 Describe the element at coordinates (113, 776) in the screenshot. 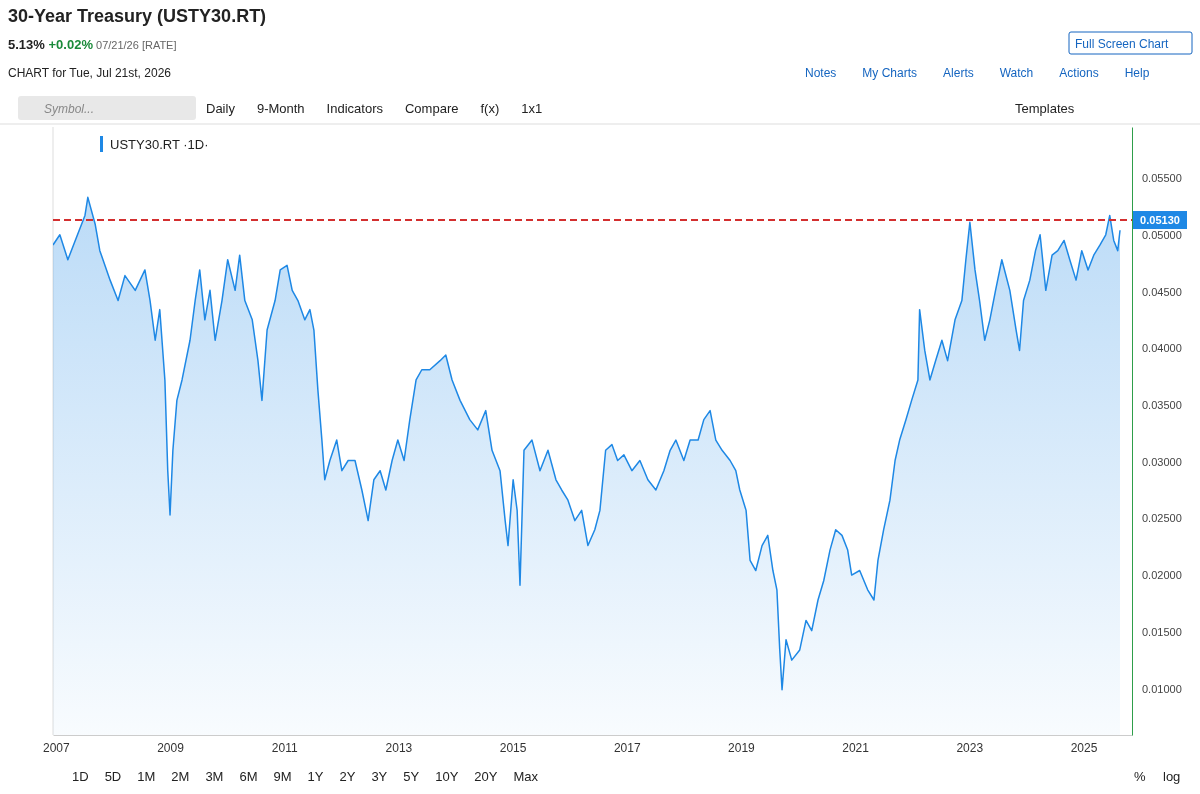

I see `text: 5D` at that location.